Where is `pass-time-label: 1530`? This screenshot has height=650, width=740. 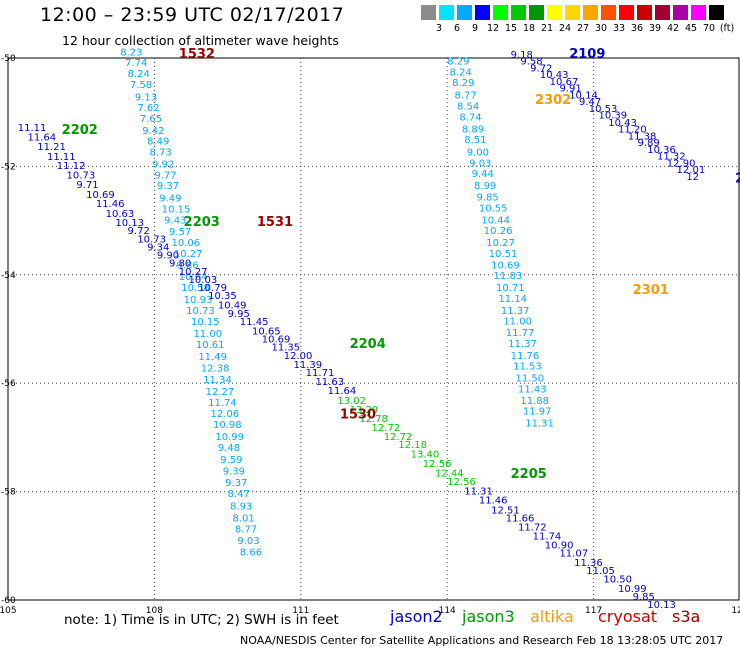 pass-time-label: 1530 is located at coordinates (358, 414).